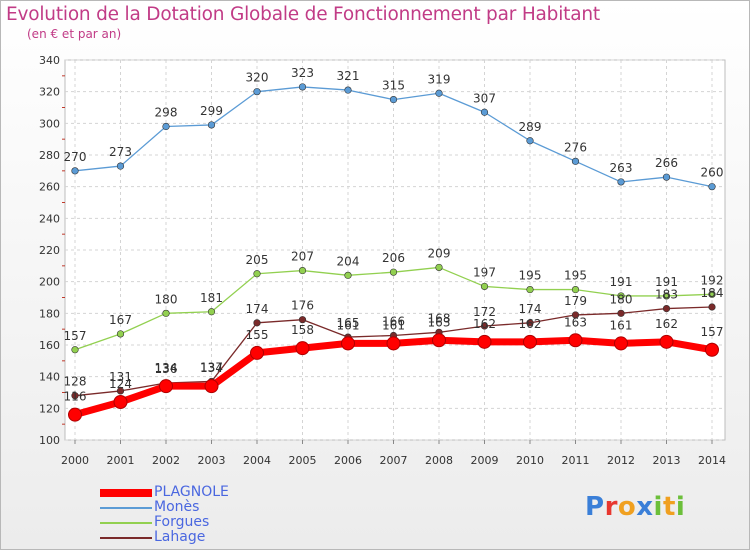  What do you see at coordinates (49, 155) in the screenshot?
I see `y-tick-label: 280` at bounding box center [49, 155].